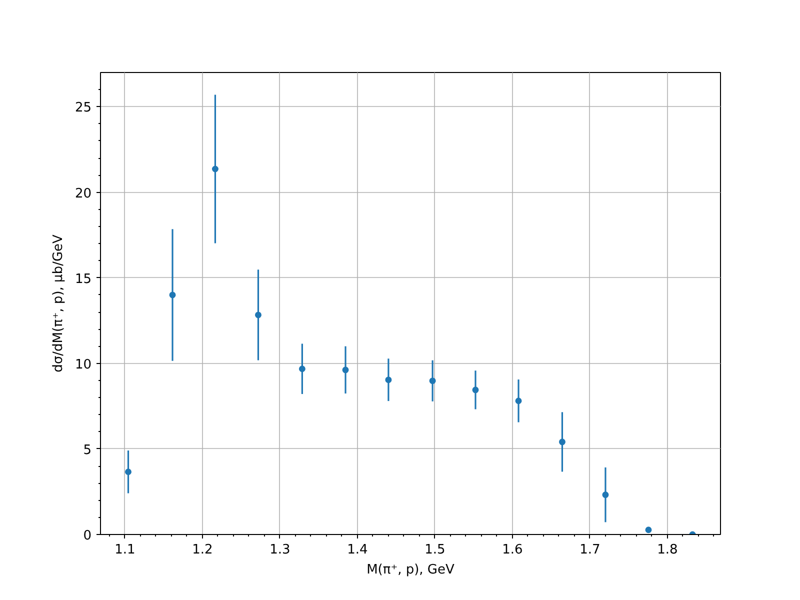 This screenshot has height=600, width=800. What do you see at coordinates (58, 303) in the screenshot?
I see `y-axis-title: dσ/dM(π⁺, p), μb/GeV` at bounding box center [58, 303].